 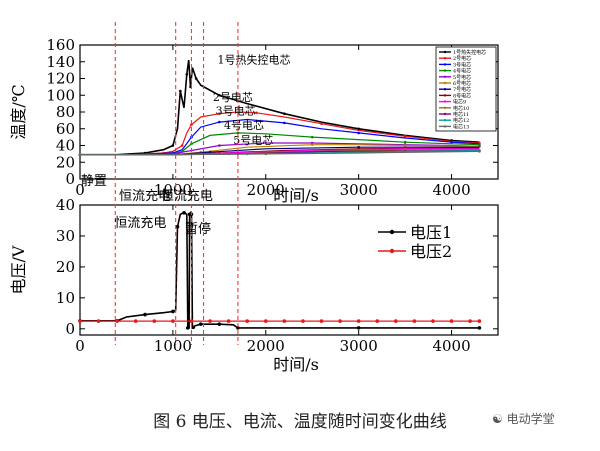 I want to click on legend-entry: 5号电芯, so click(x=462, y=77).